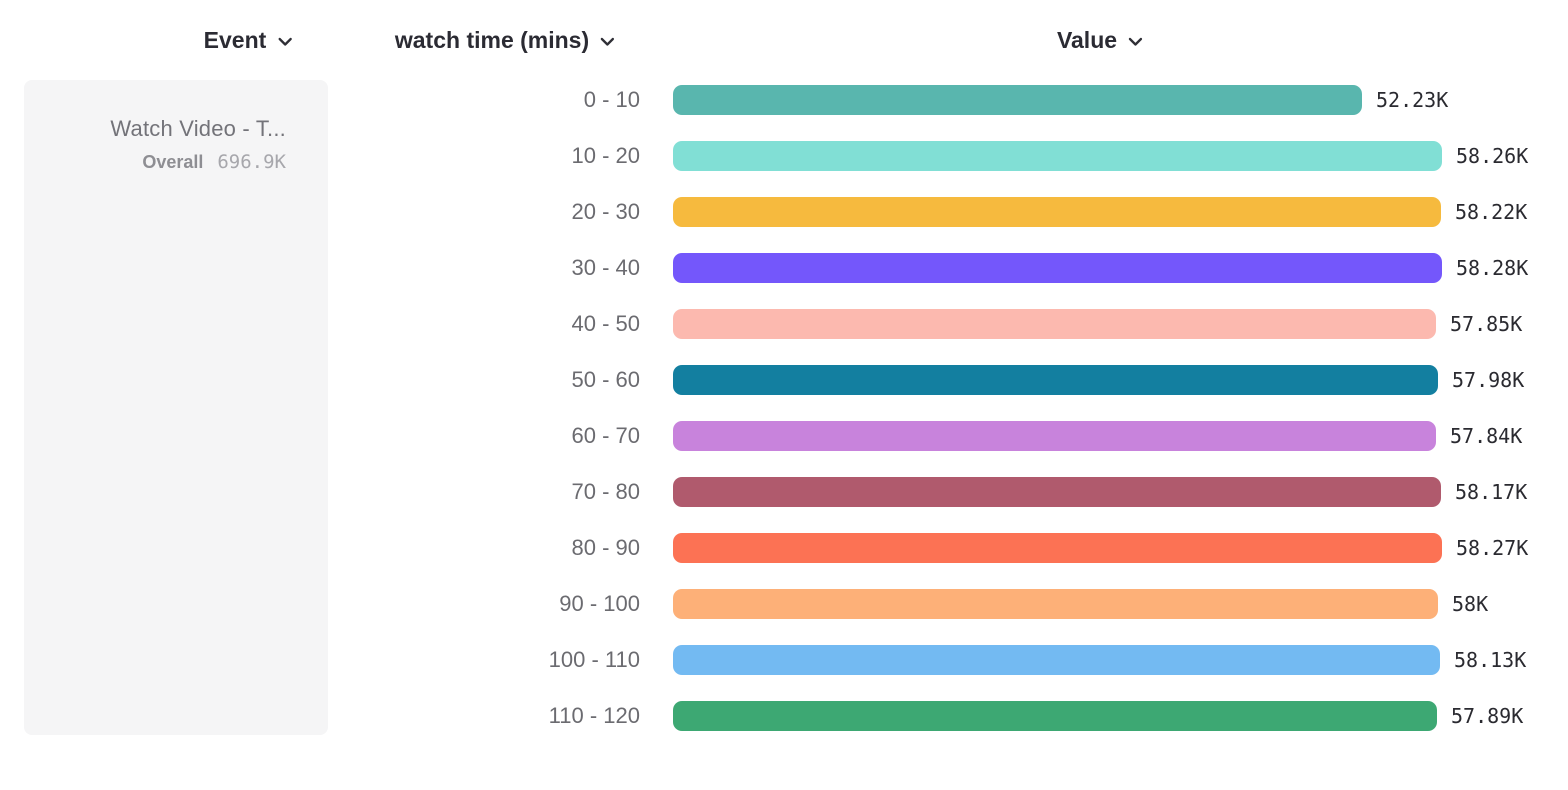 The image size is (1568, 790). Describe the element at coordinates (1087, 40) in the screenshot. I see `value-column-label: Value` at that location.